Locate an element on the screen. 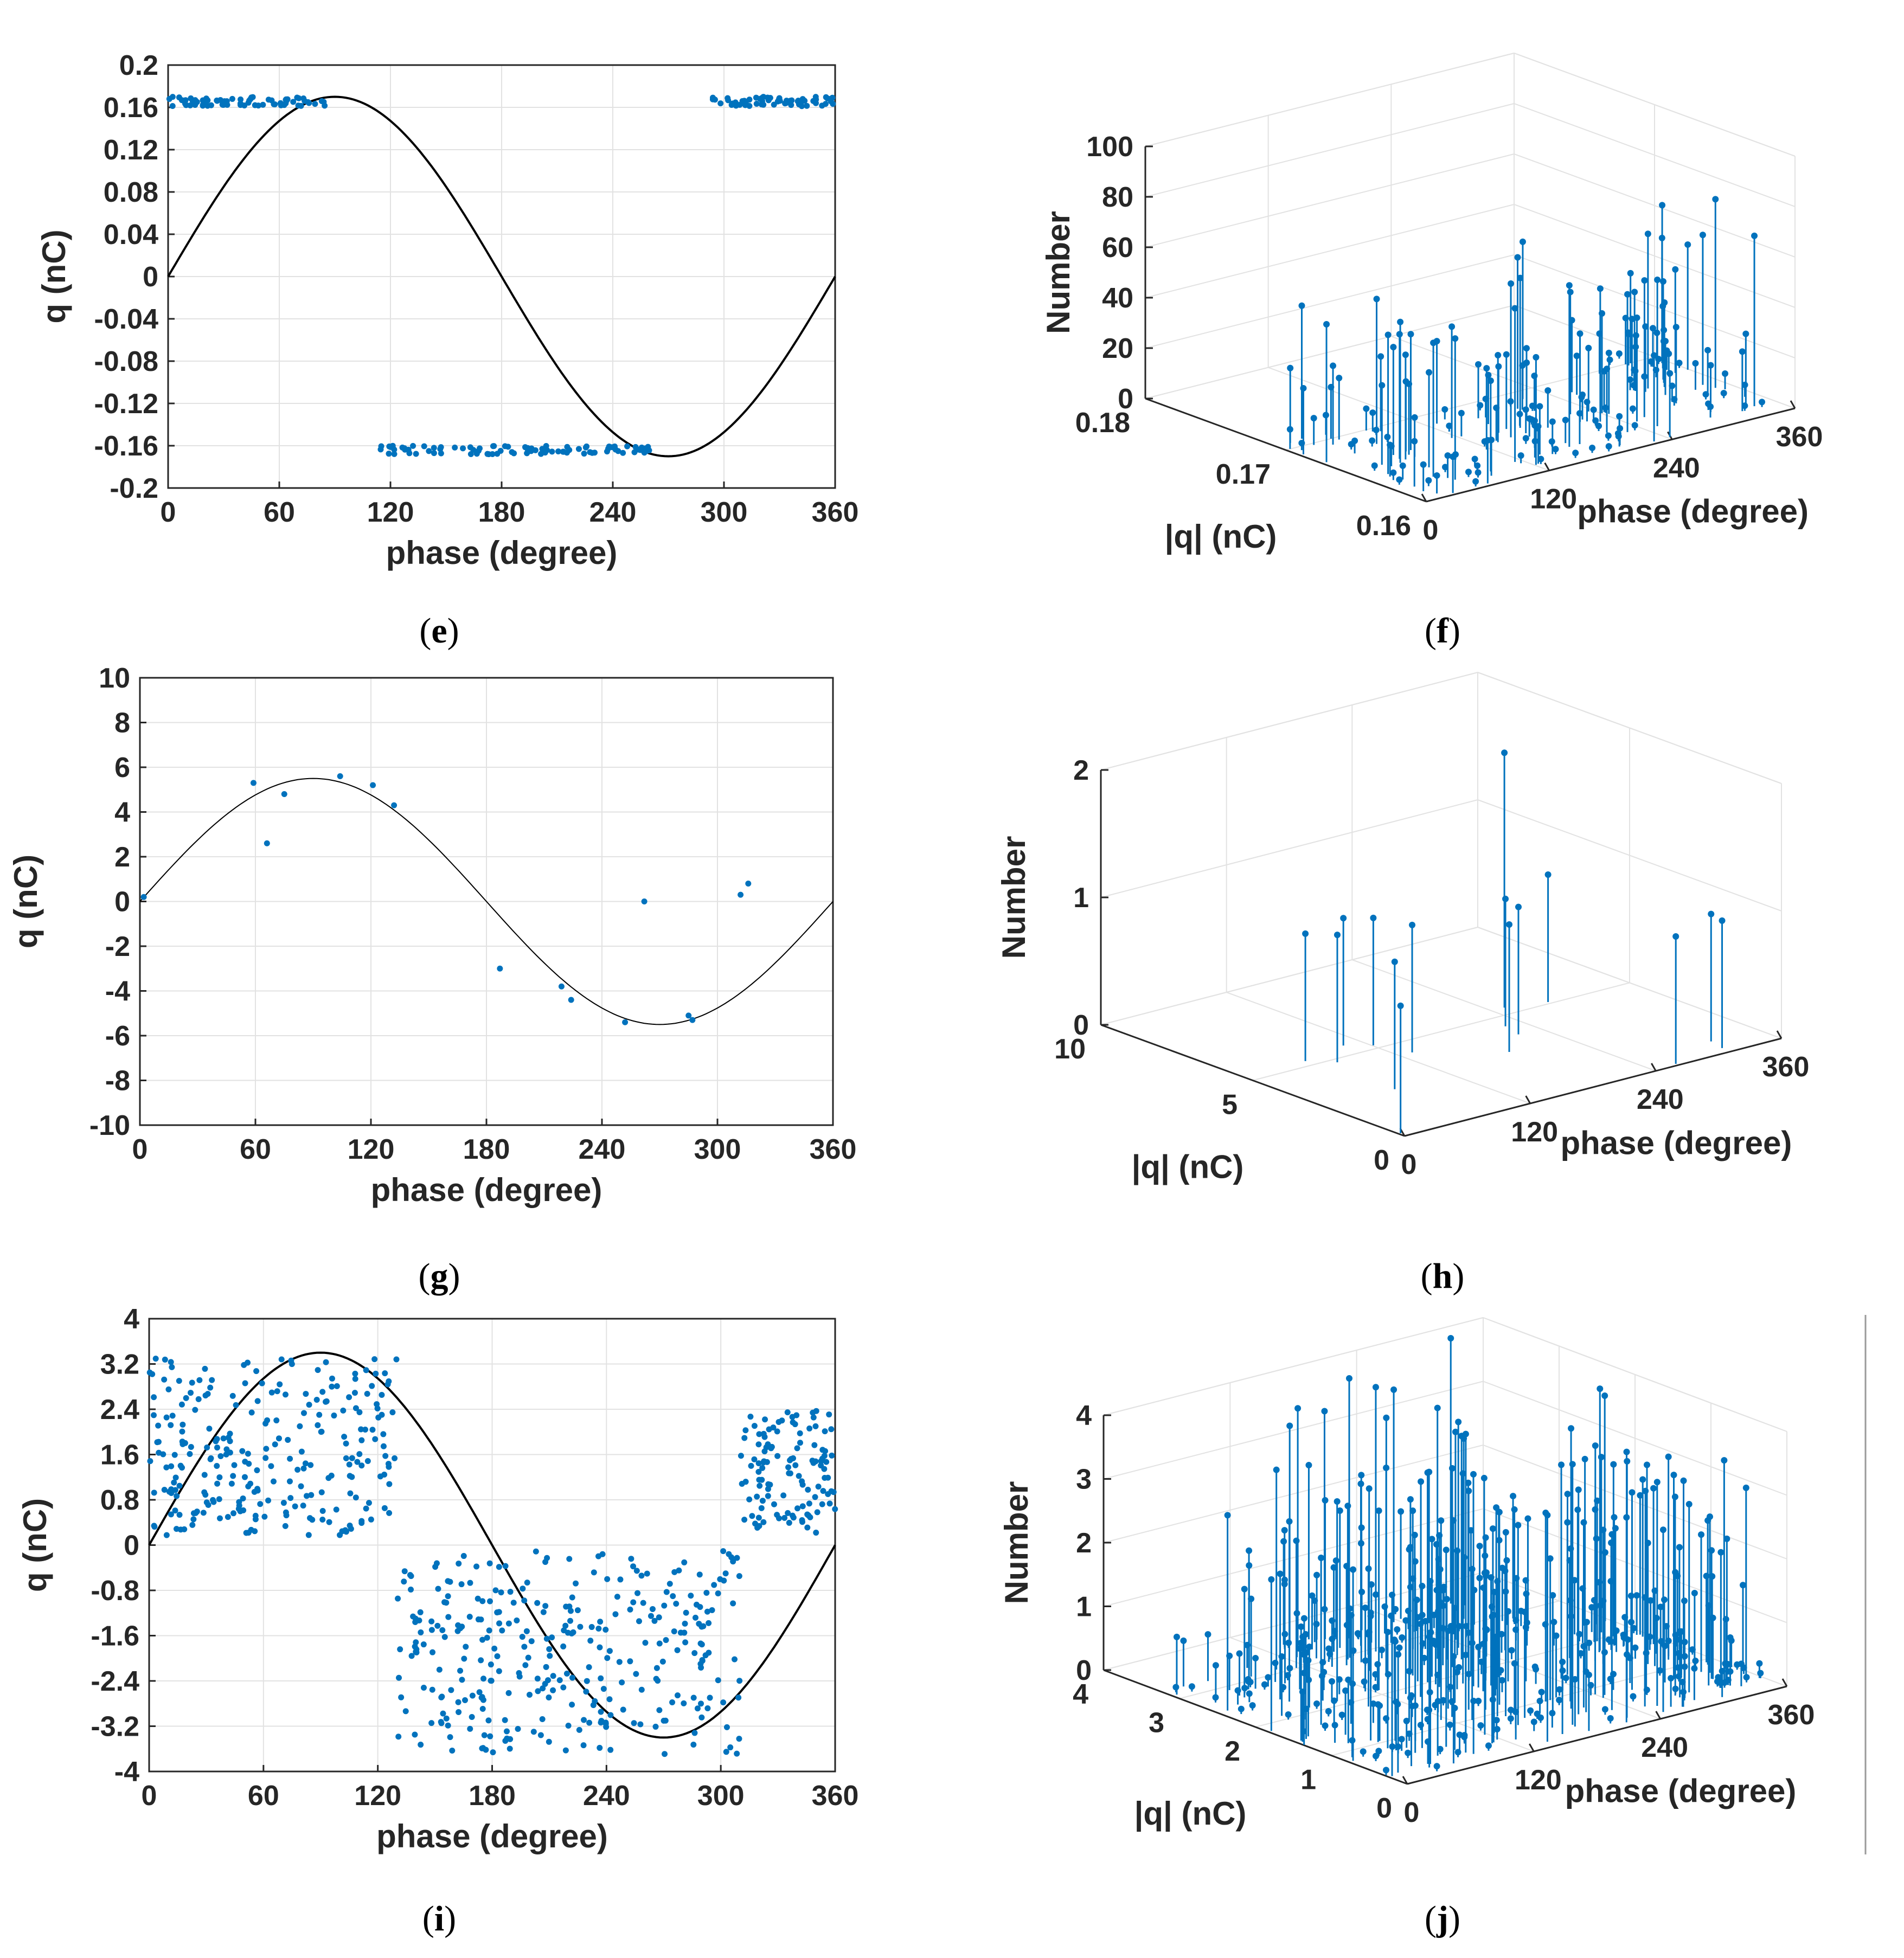 This screenshot has height=1958, width=1904. y-tick-label: 1 is located at coordinates (1308, 1780).